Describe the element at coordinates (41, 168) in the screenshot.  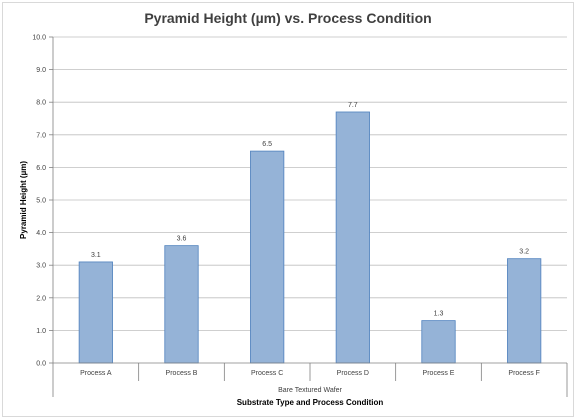
I see `y-tick-label: 6.0` at that location.